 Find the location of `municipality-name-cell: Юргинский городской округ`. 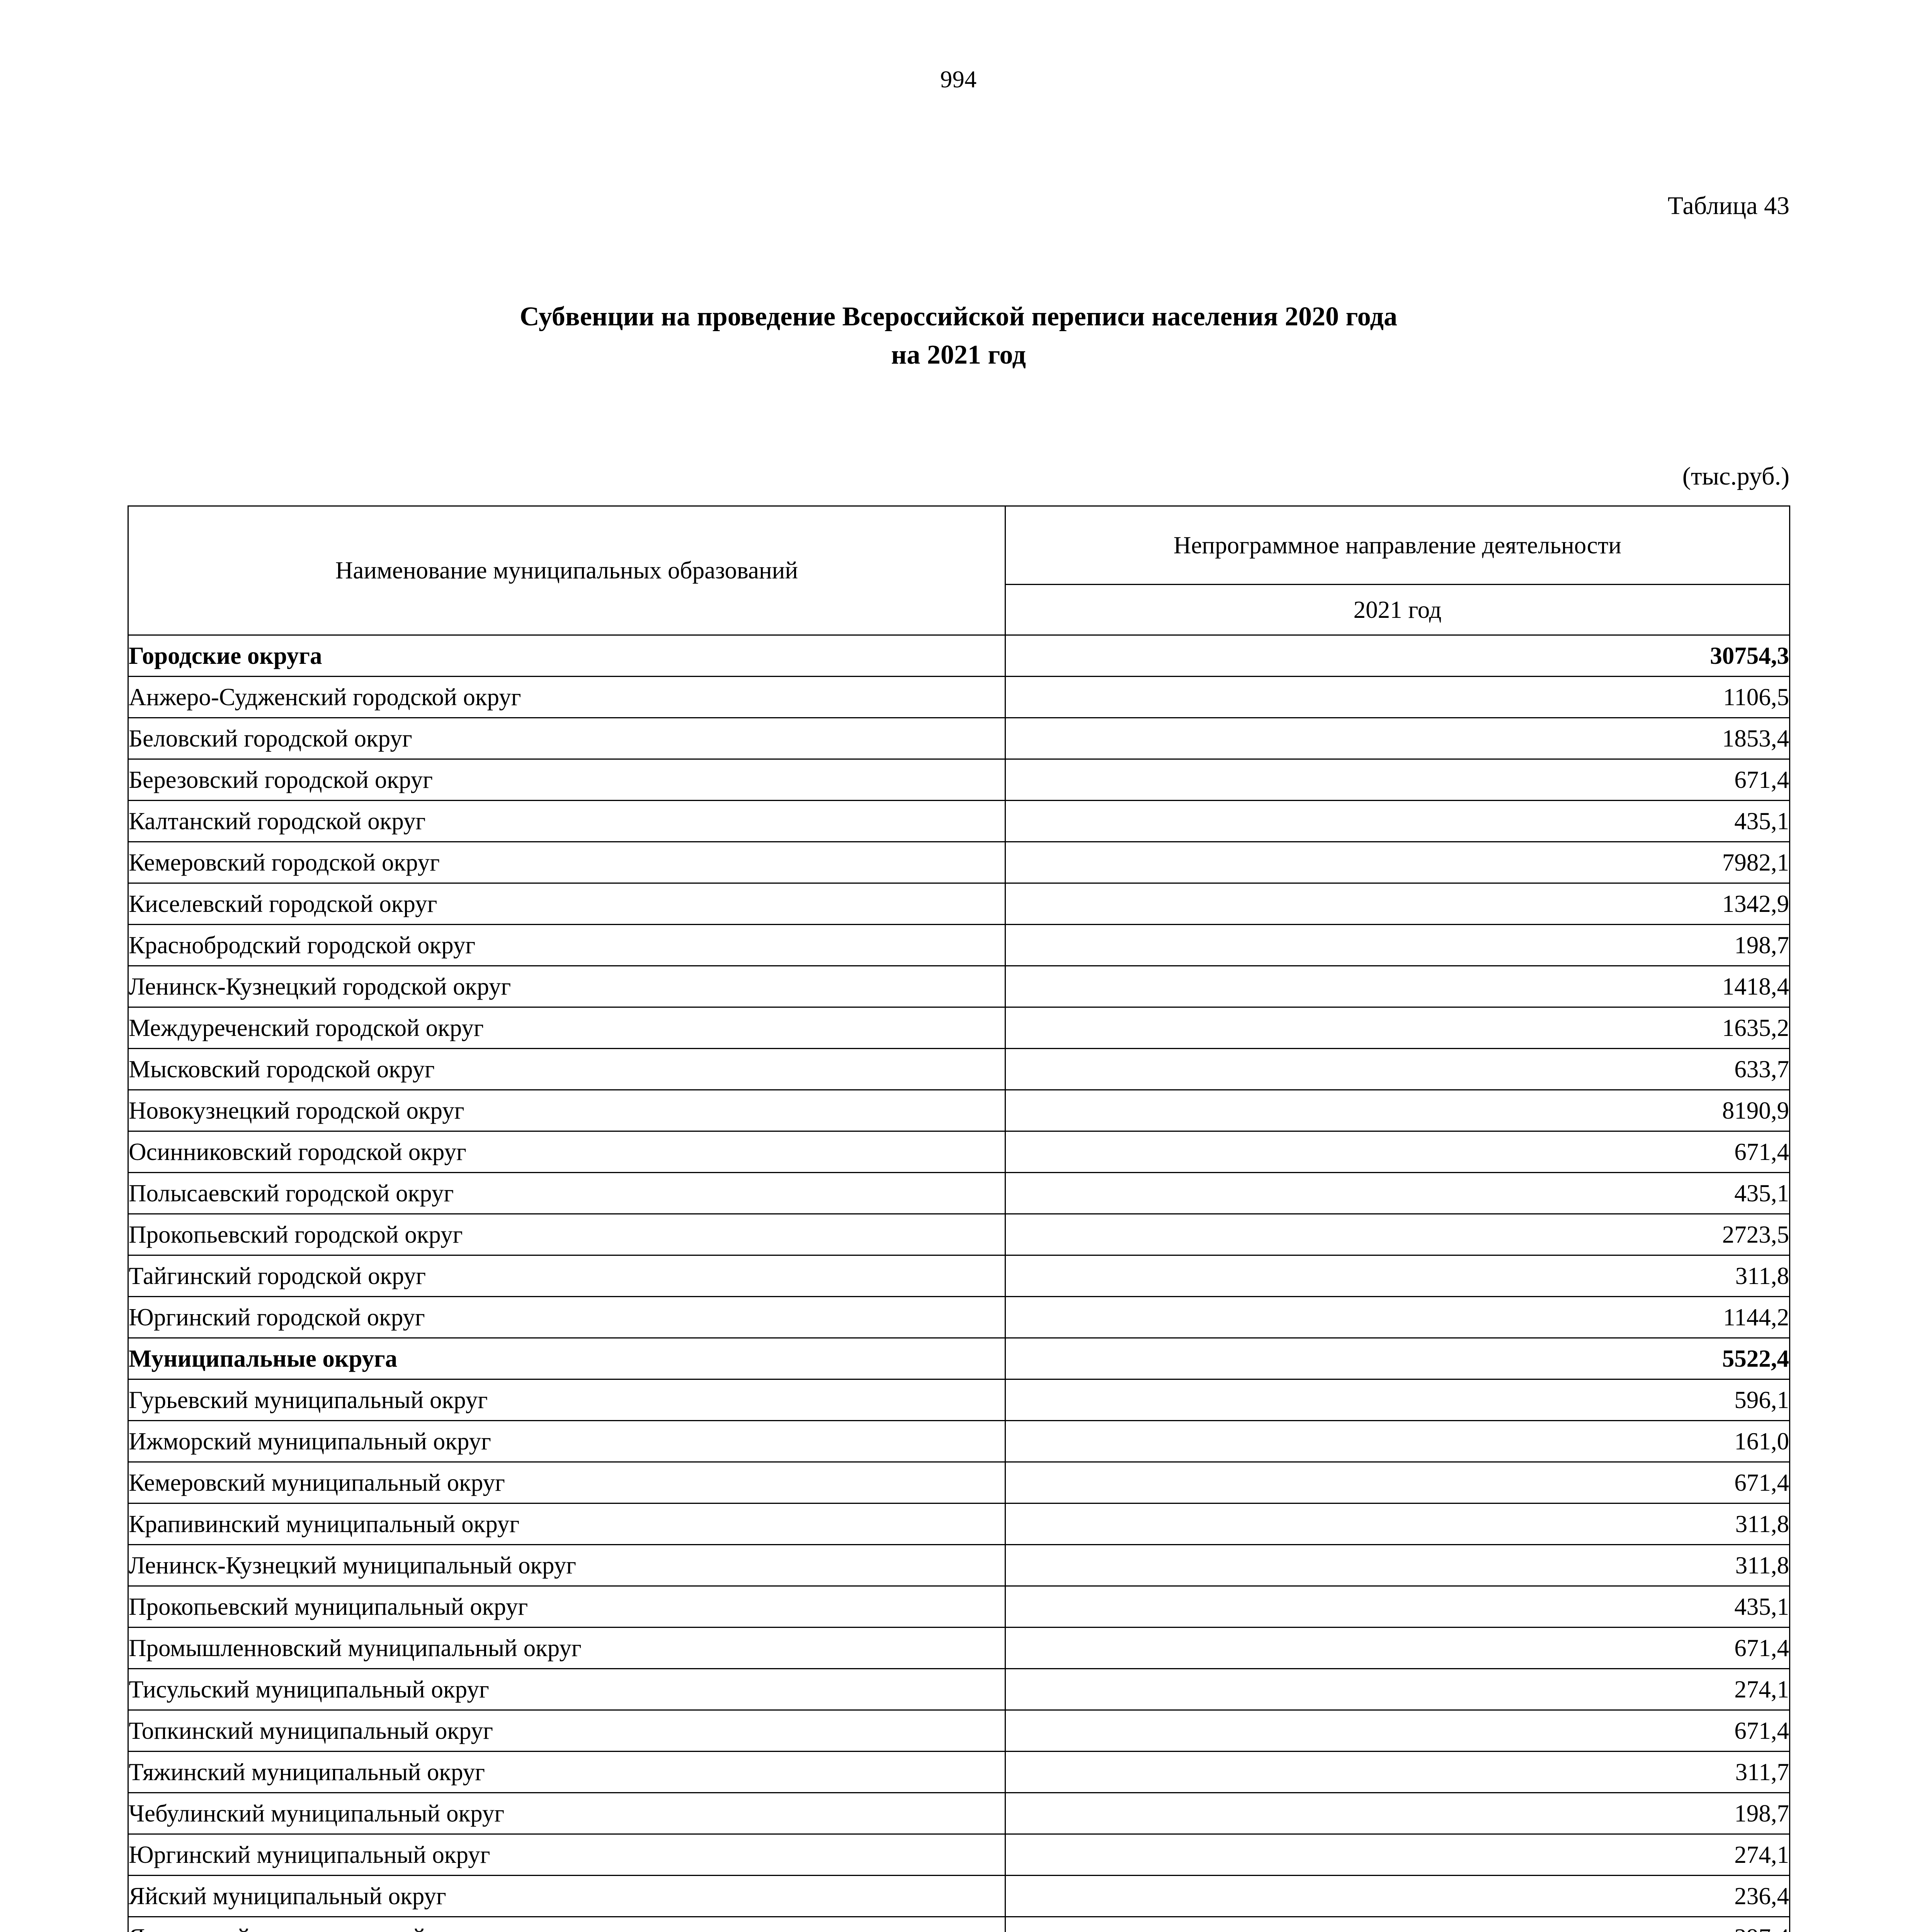

municipality-name-cell: Юргинский городской округ is located at coordinates (567, 1317).